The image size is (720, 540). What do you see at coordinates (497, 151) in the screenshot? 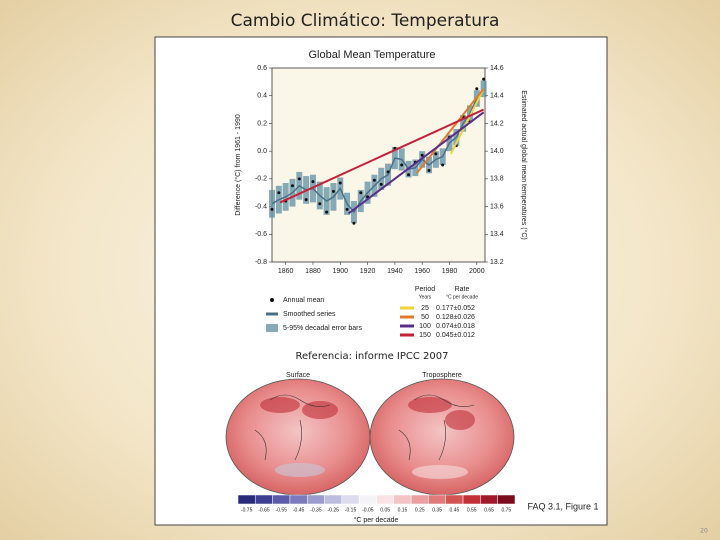
I see `y2-tick-label: 14.0` at bounding box center [497, 151].